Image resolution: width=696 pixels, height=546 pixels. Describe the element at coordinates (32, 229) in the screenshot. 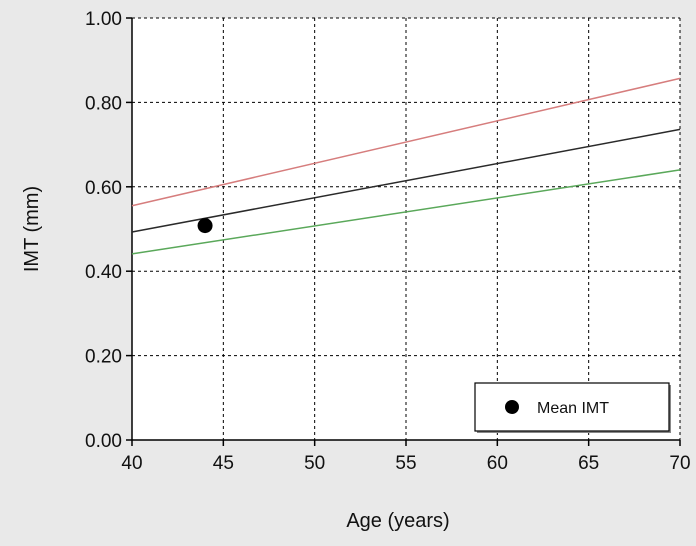

I see `y-axis-title: IMT (mm)` at that location.